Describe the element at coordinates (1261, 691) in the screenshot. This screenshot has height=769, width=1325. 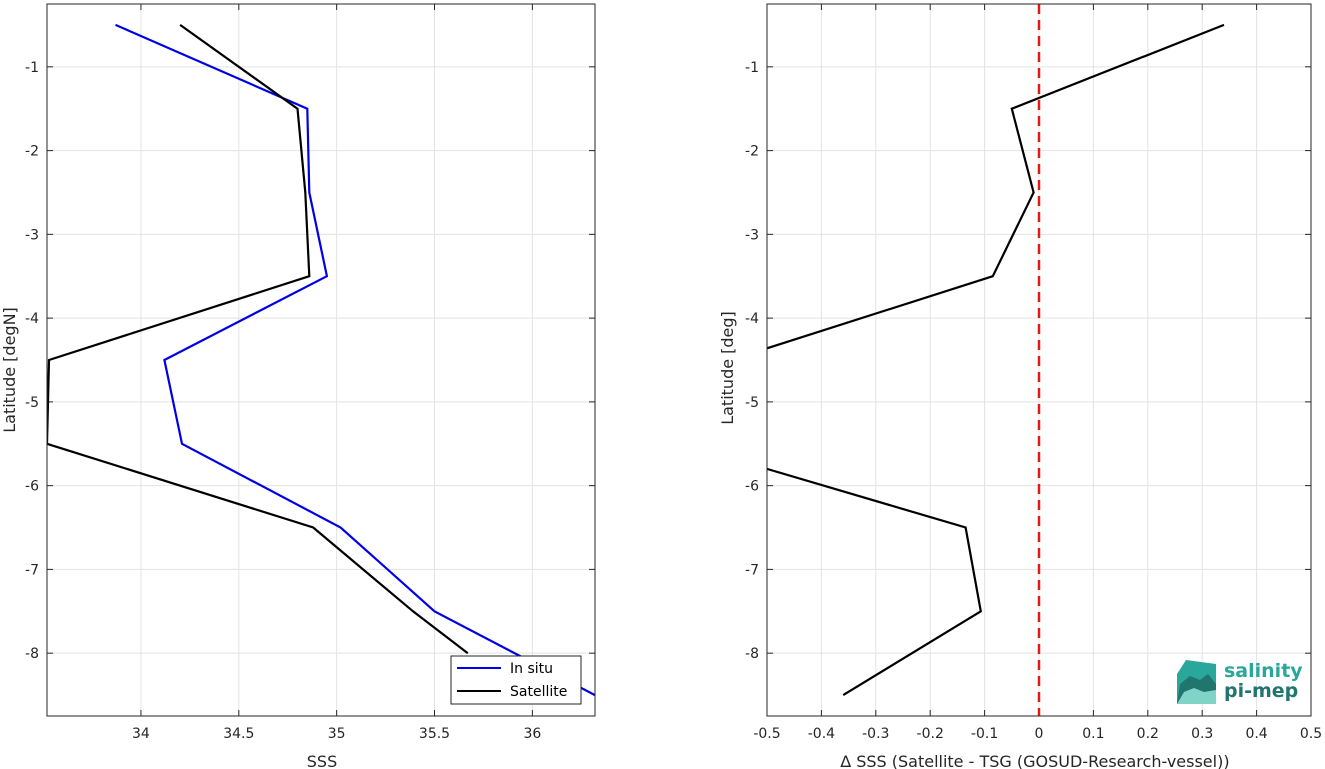
I see `logo-line2: pi-mep` at that location.